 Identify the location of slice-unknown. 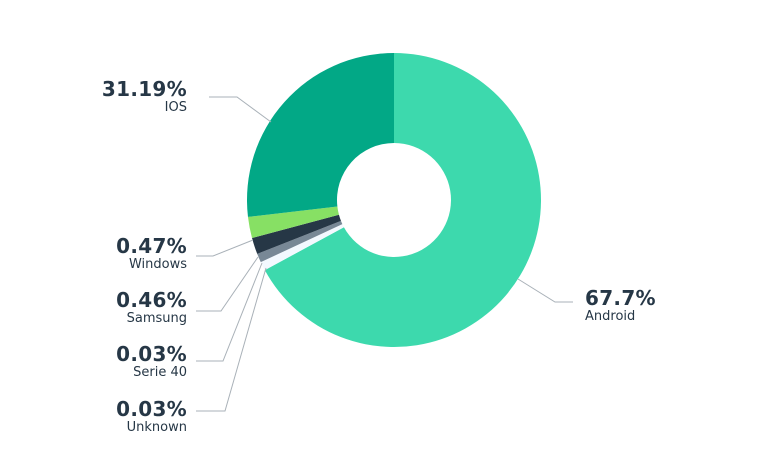
(302, 247).